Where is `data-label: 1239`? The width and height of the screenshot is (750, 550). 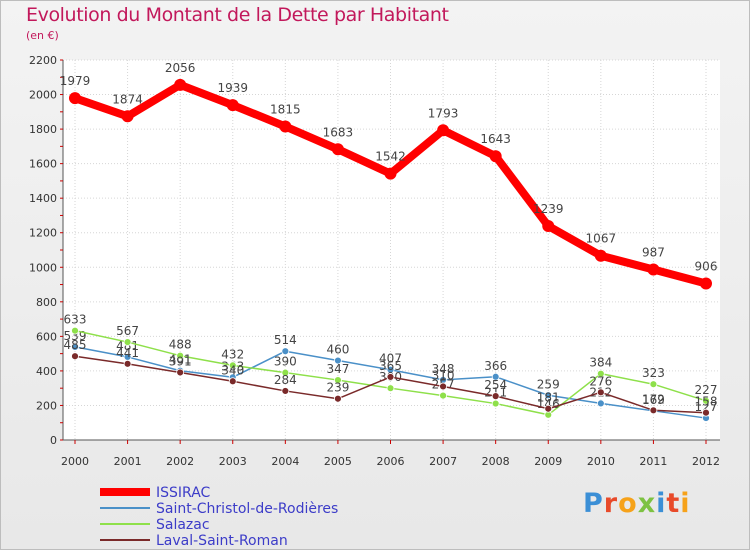
data-label: 1239 is located at coordinates (548, 209).